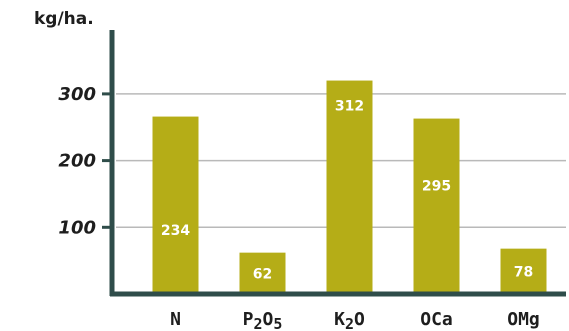  What do you see at coordinates (175, 231) in the screenshot?
I see `bar-value-label-N: 234` at bounding box center [175, 231].